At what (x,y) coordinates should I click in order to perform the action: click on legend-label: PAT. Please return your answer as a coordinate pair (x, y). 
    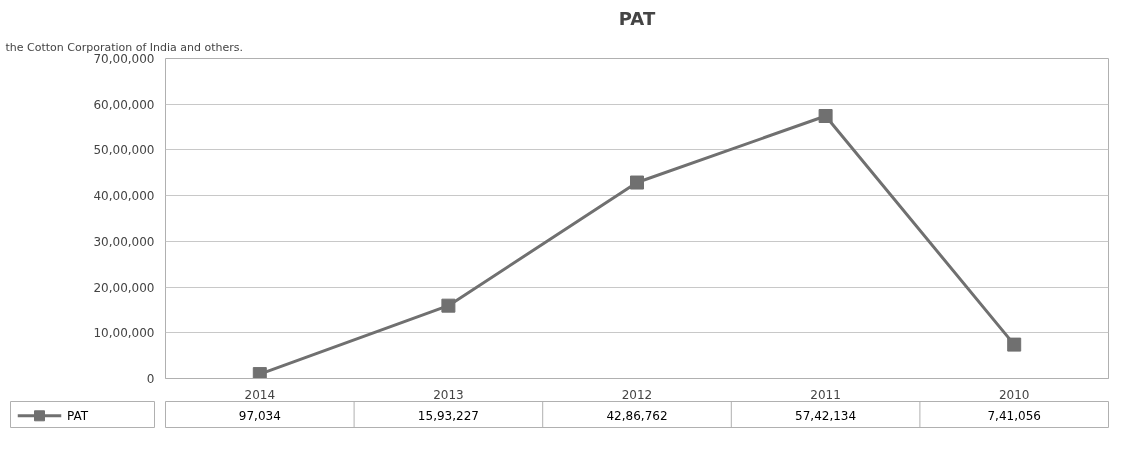
    Looking at the image, I should click on (78, 415).